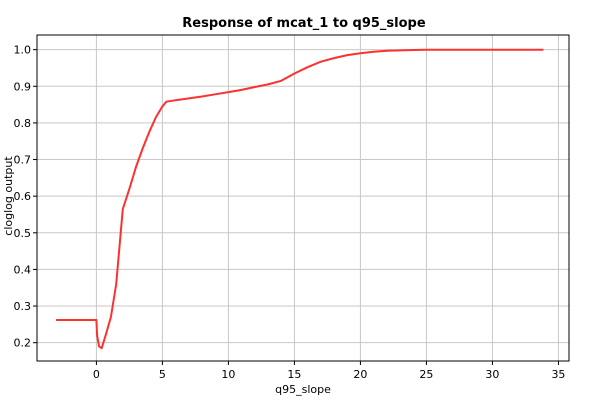 The image size is (600, 400). I want to click on x-tick-label: 30, so click(492, 374).